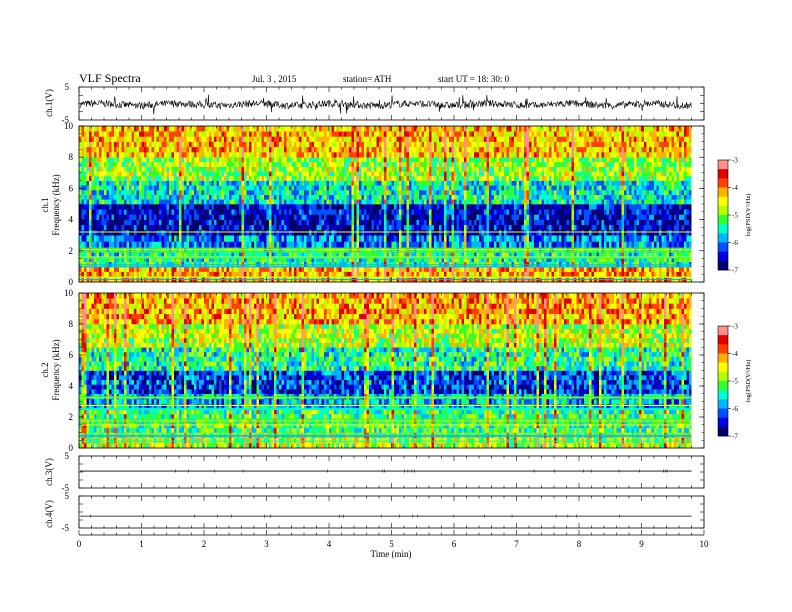 The height and width of the screenshot is (612, 792). Describe the element at coordinates (474, 79) in the screenshot. I see `start-time-label: start UT = 18: 30: 0` at that location.